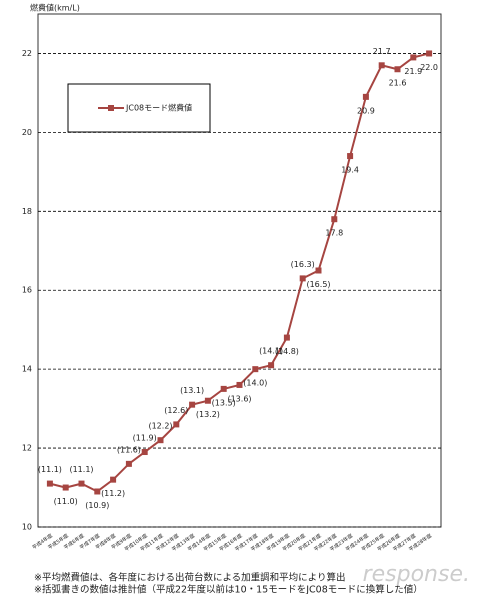 The image size is (484, 598). Describe the element at coordinates (382, 51) in the screenshot. I see `data-label: 21.7` at that location.